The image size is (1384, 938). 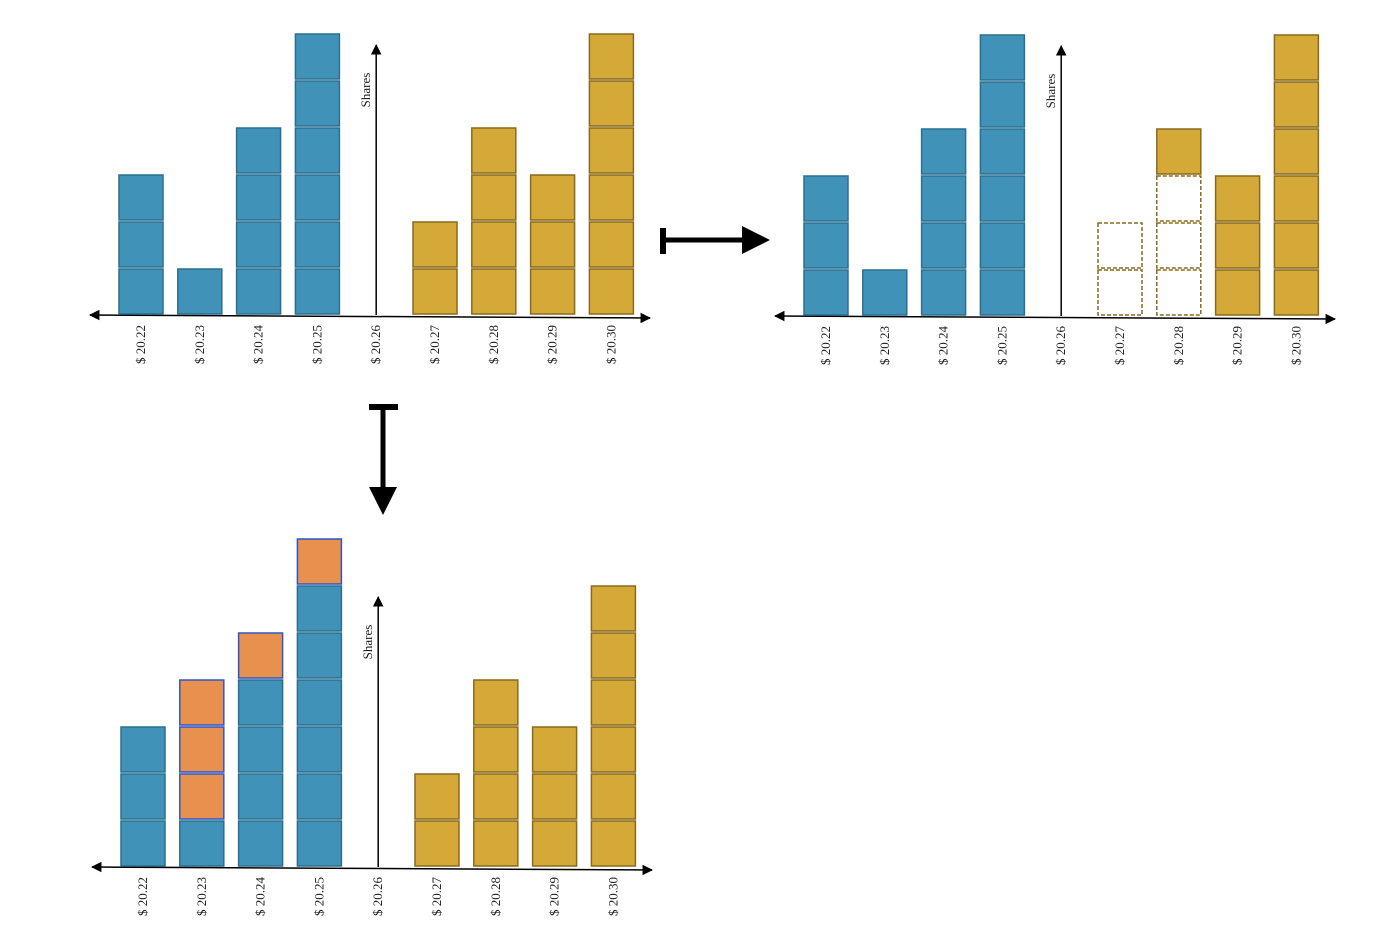 What do you see at coordinates (825, 345) in the screenshot?
I see `price-tick-label: $ 20.22` at bounding box center [825, 345].